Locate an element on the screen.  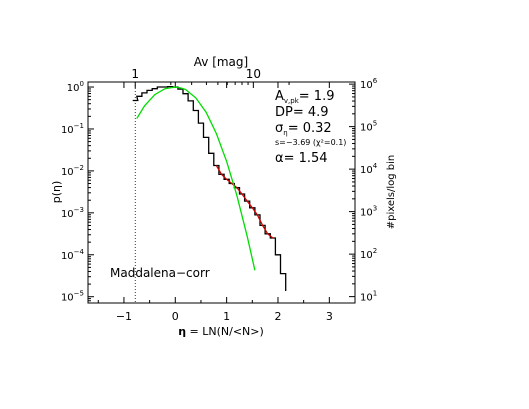
x-tick-label: 0 is located at coordinates (175, 316).